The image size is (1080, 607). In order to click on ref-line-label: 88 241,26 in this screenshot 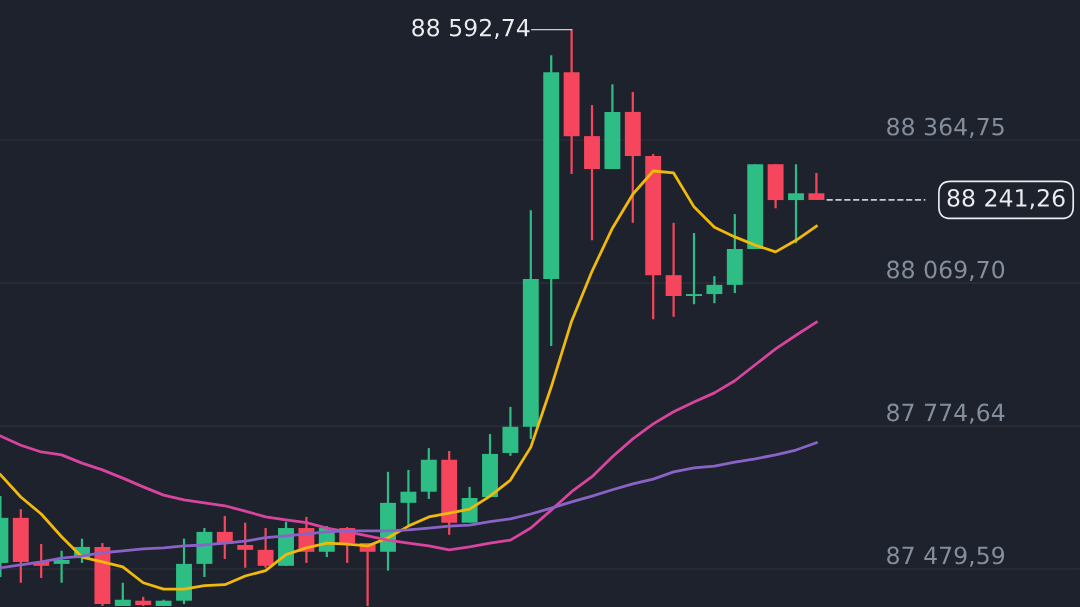, I will do `click(1006, 199)`.